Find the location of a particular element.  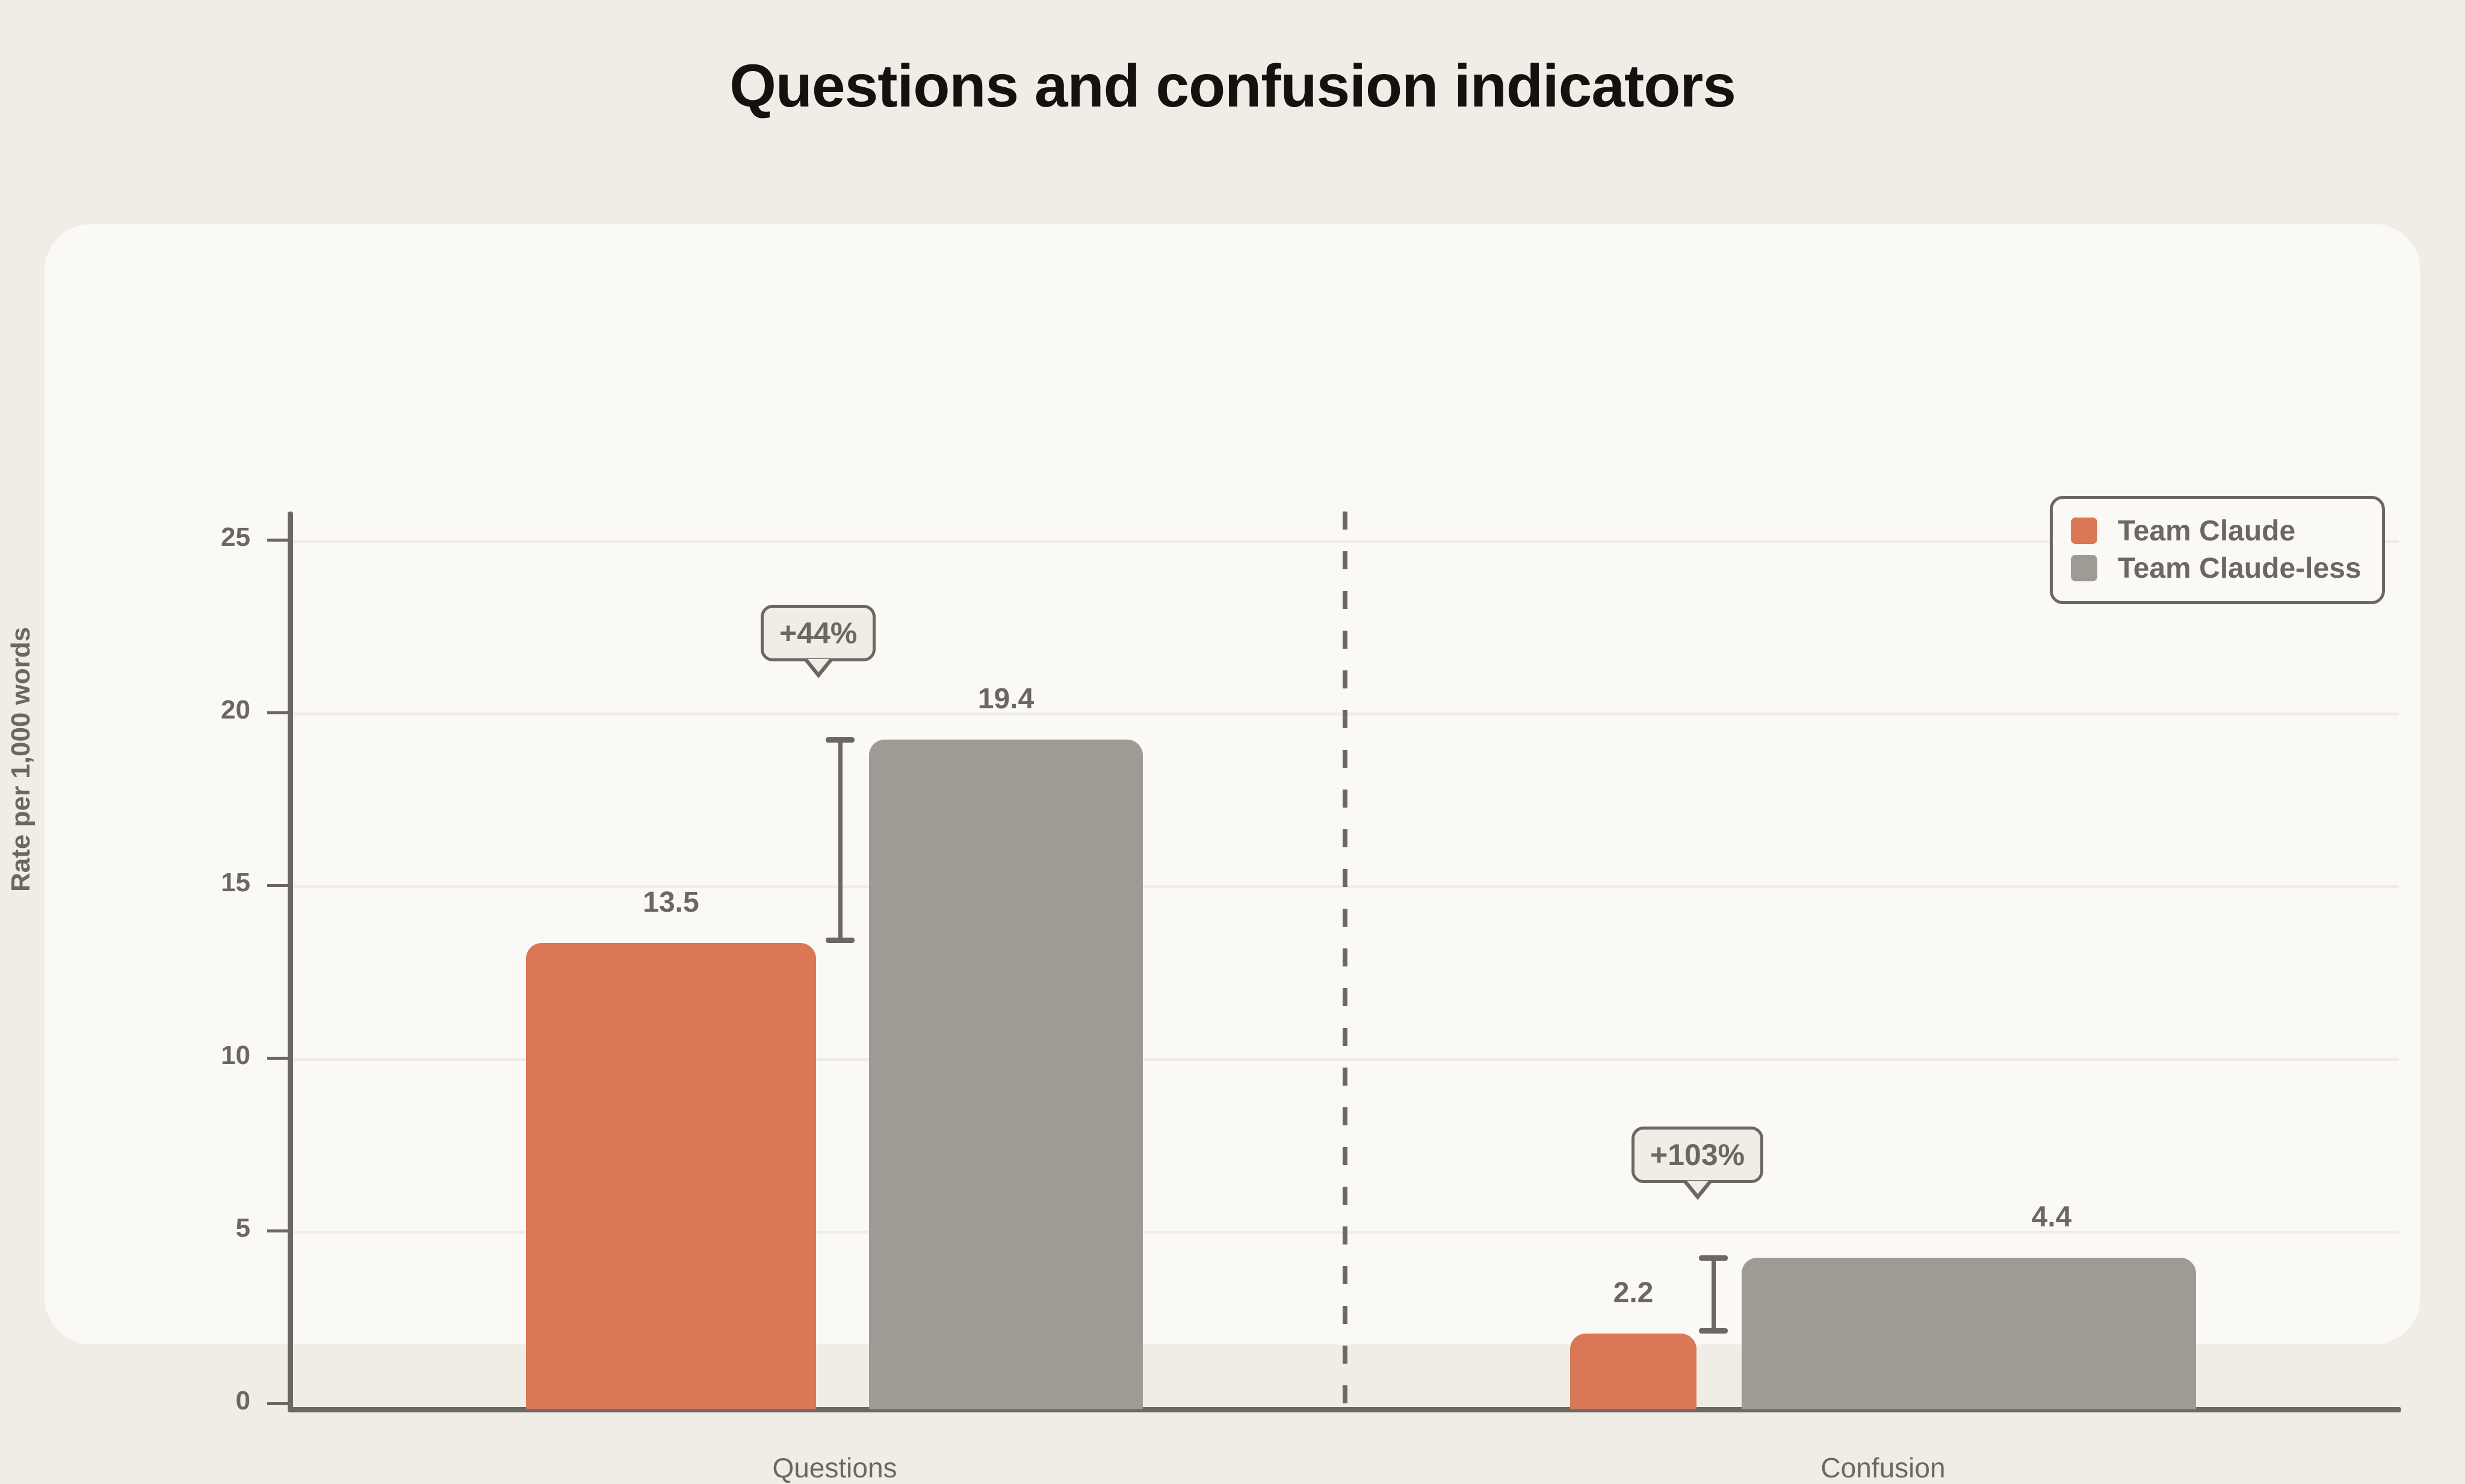

callout-questions: +44% is located at coordinates (818, 641).